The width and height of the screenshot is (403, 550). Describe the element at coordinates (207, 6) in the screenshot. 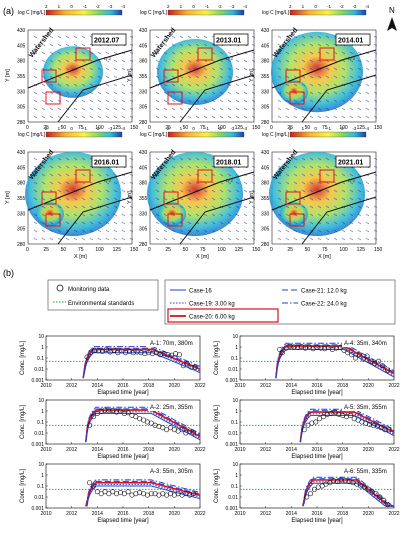

I see `colorbar-tick: -1` at that location.